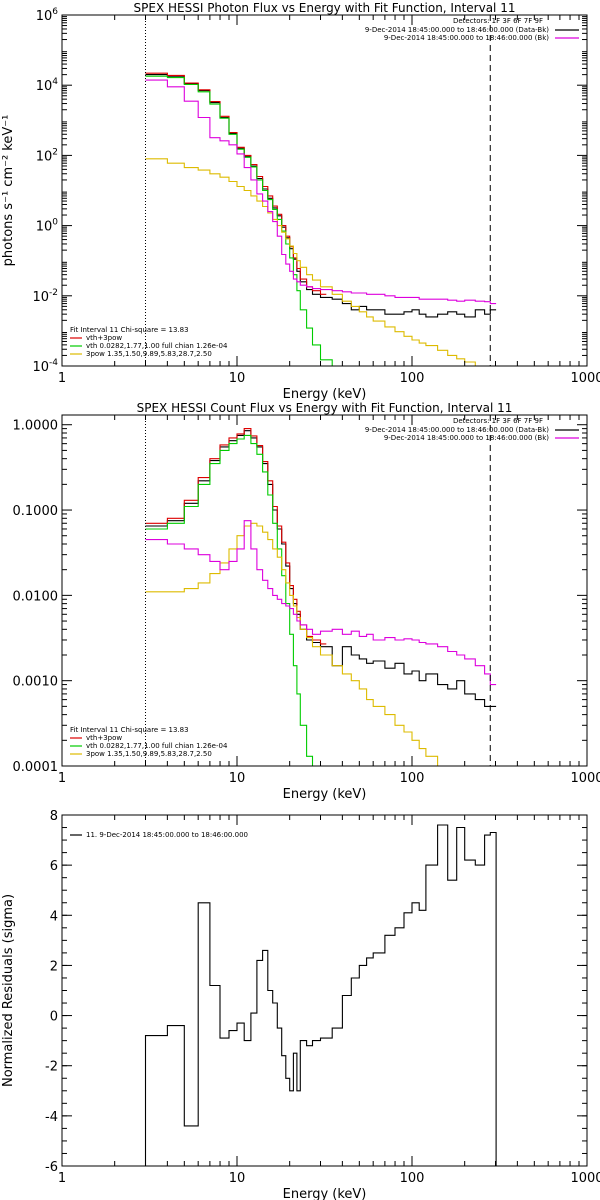 This screenshot has height=1200, width=600. What do you see at coordinates (51, 1067) in the screenshot?
I see `y-tick-label: -2` at bounding box center [51, 1067].